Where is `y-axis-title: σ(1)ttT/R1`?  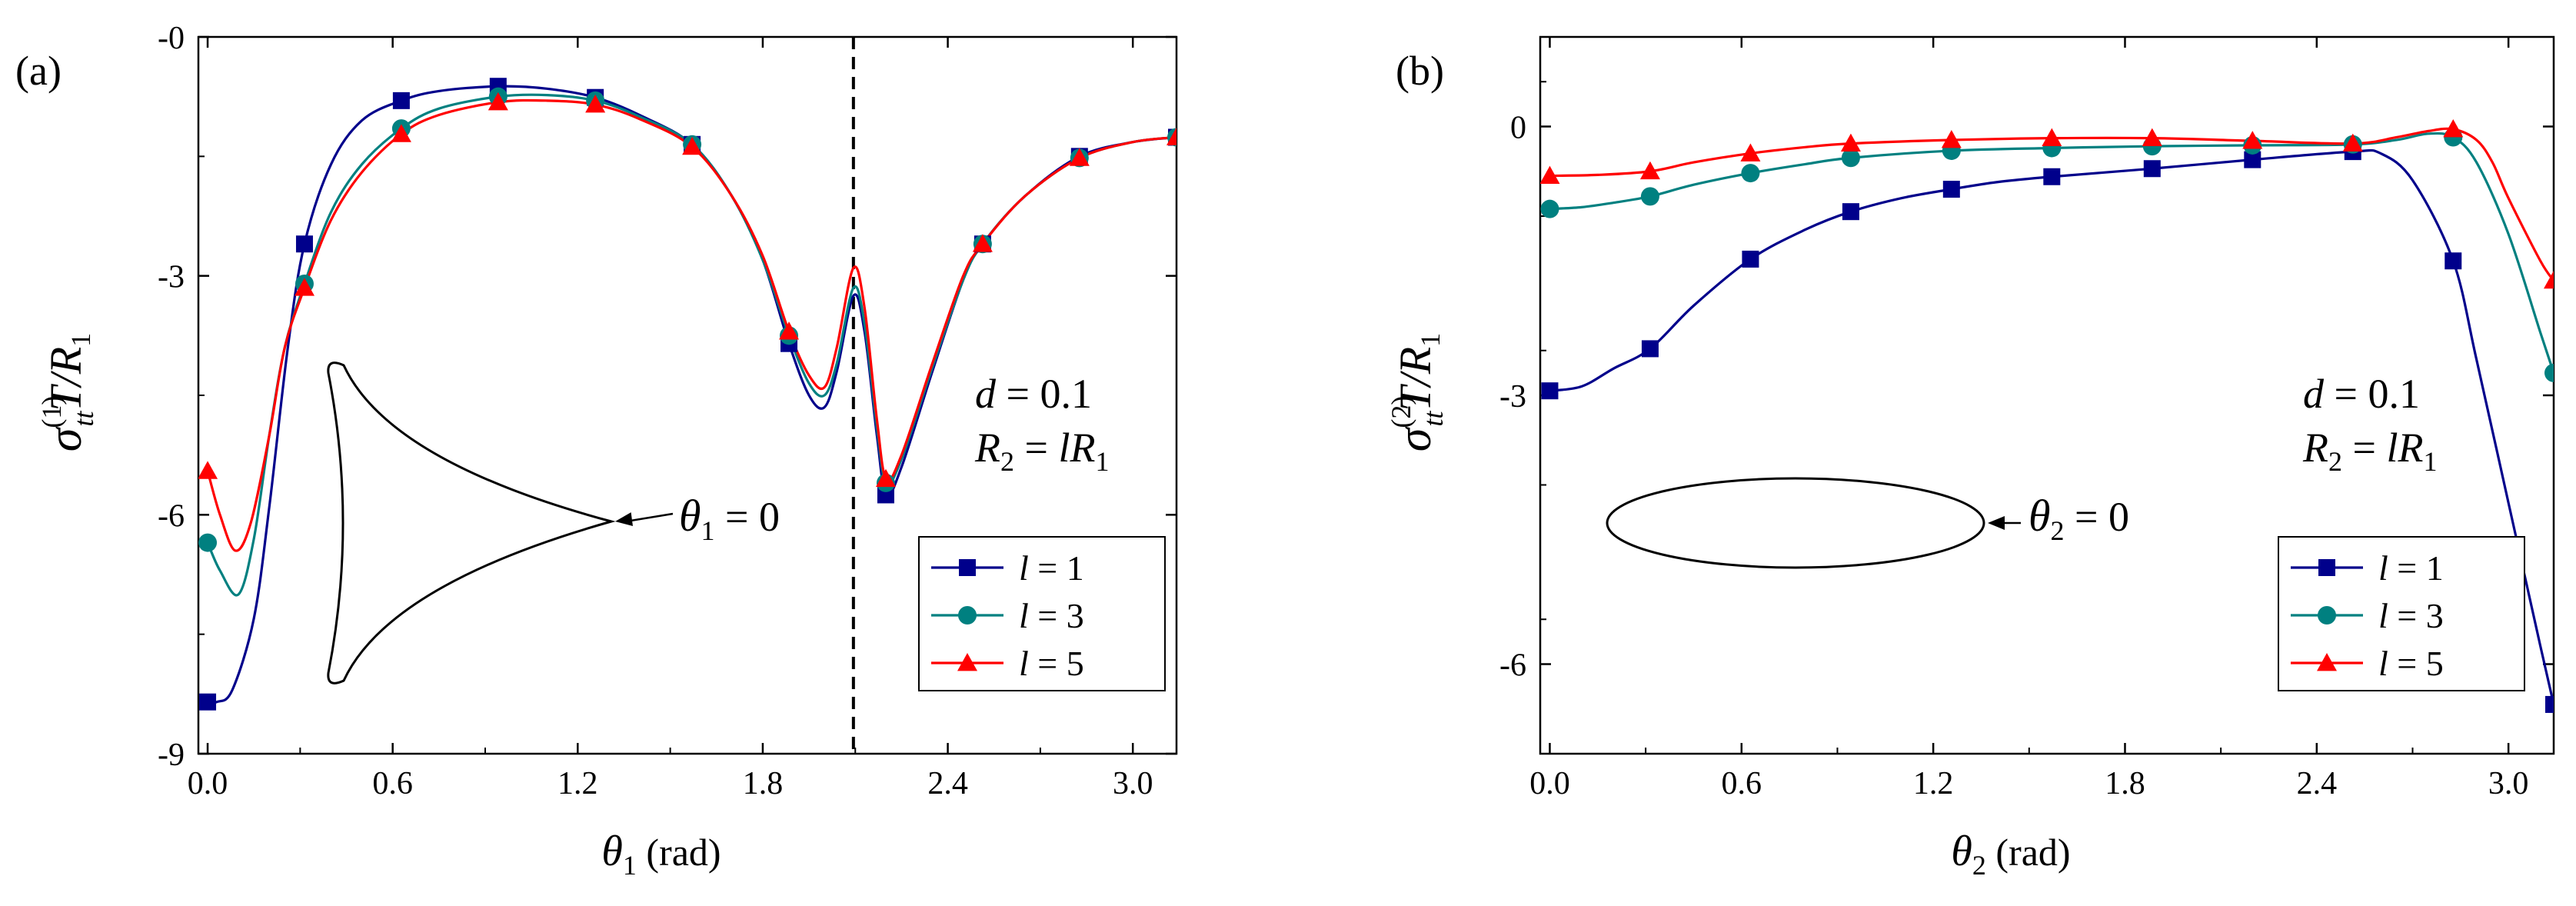 y-axis-title: σ(1)ttT/R1 is located at coordinates (67, 392).